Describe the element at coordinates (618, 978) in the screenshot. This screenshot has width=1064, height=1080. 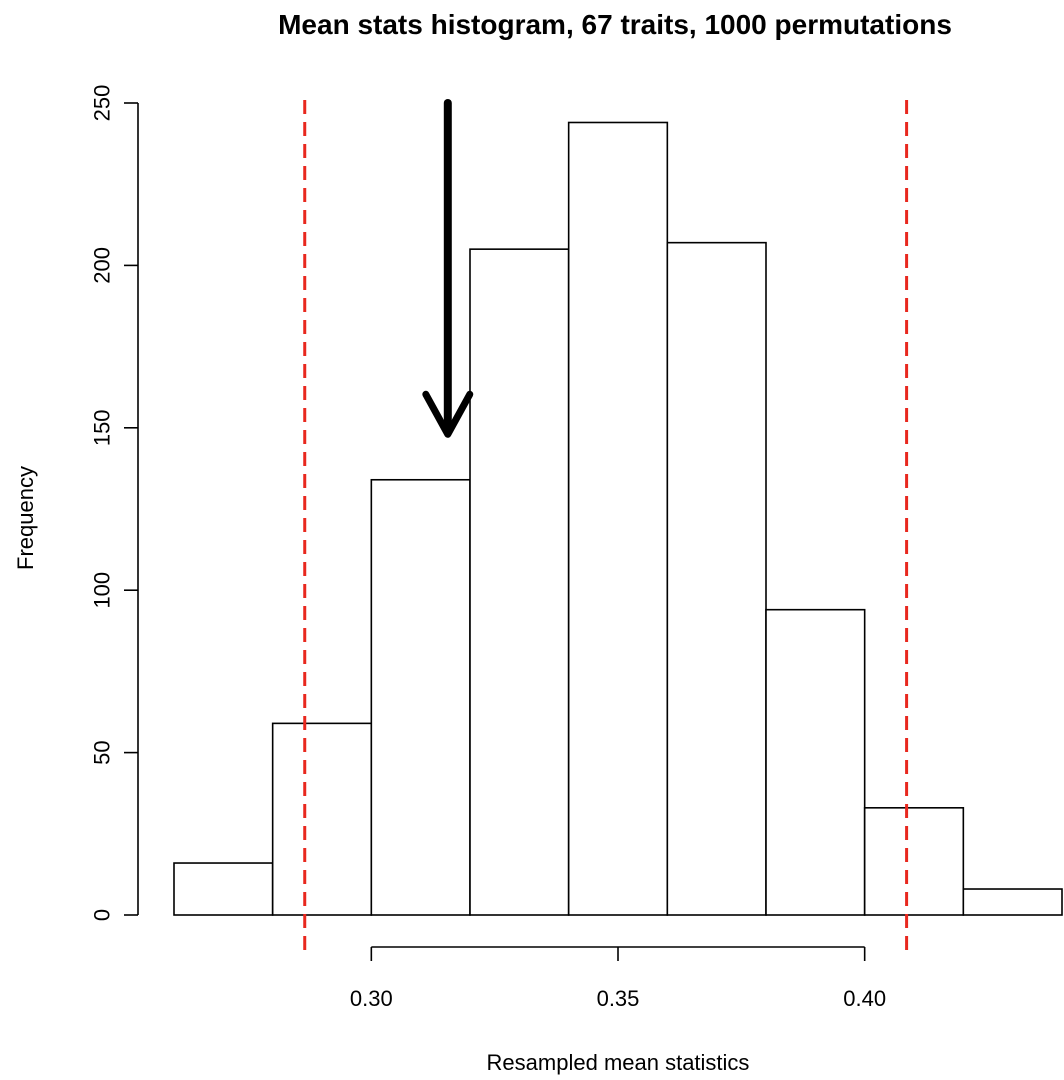
I see `x-axis: 0.30 0.35 0.40` at that location.